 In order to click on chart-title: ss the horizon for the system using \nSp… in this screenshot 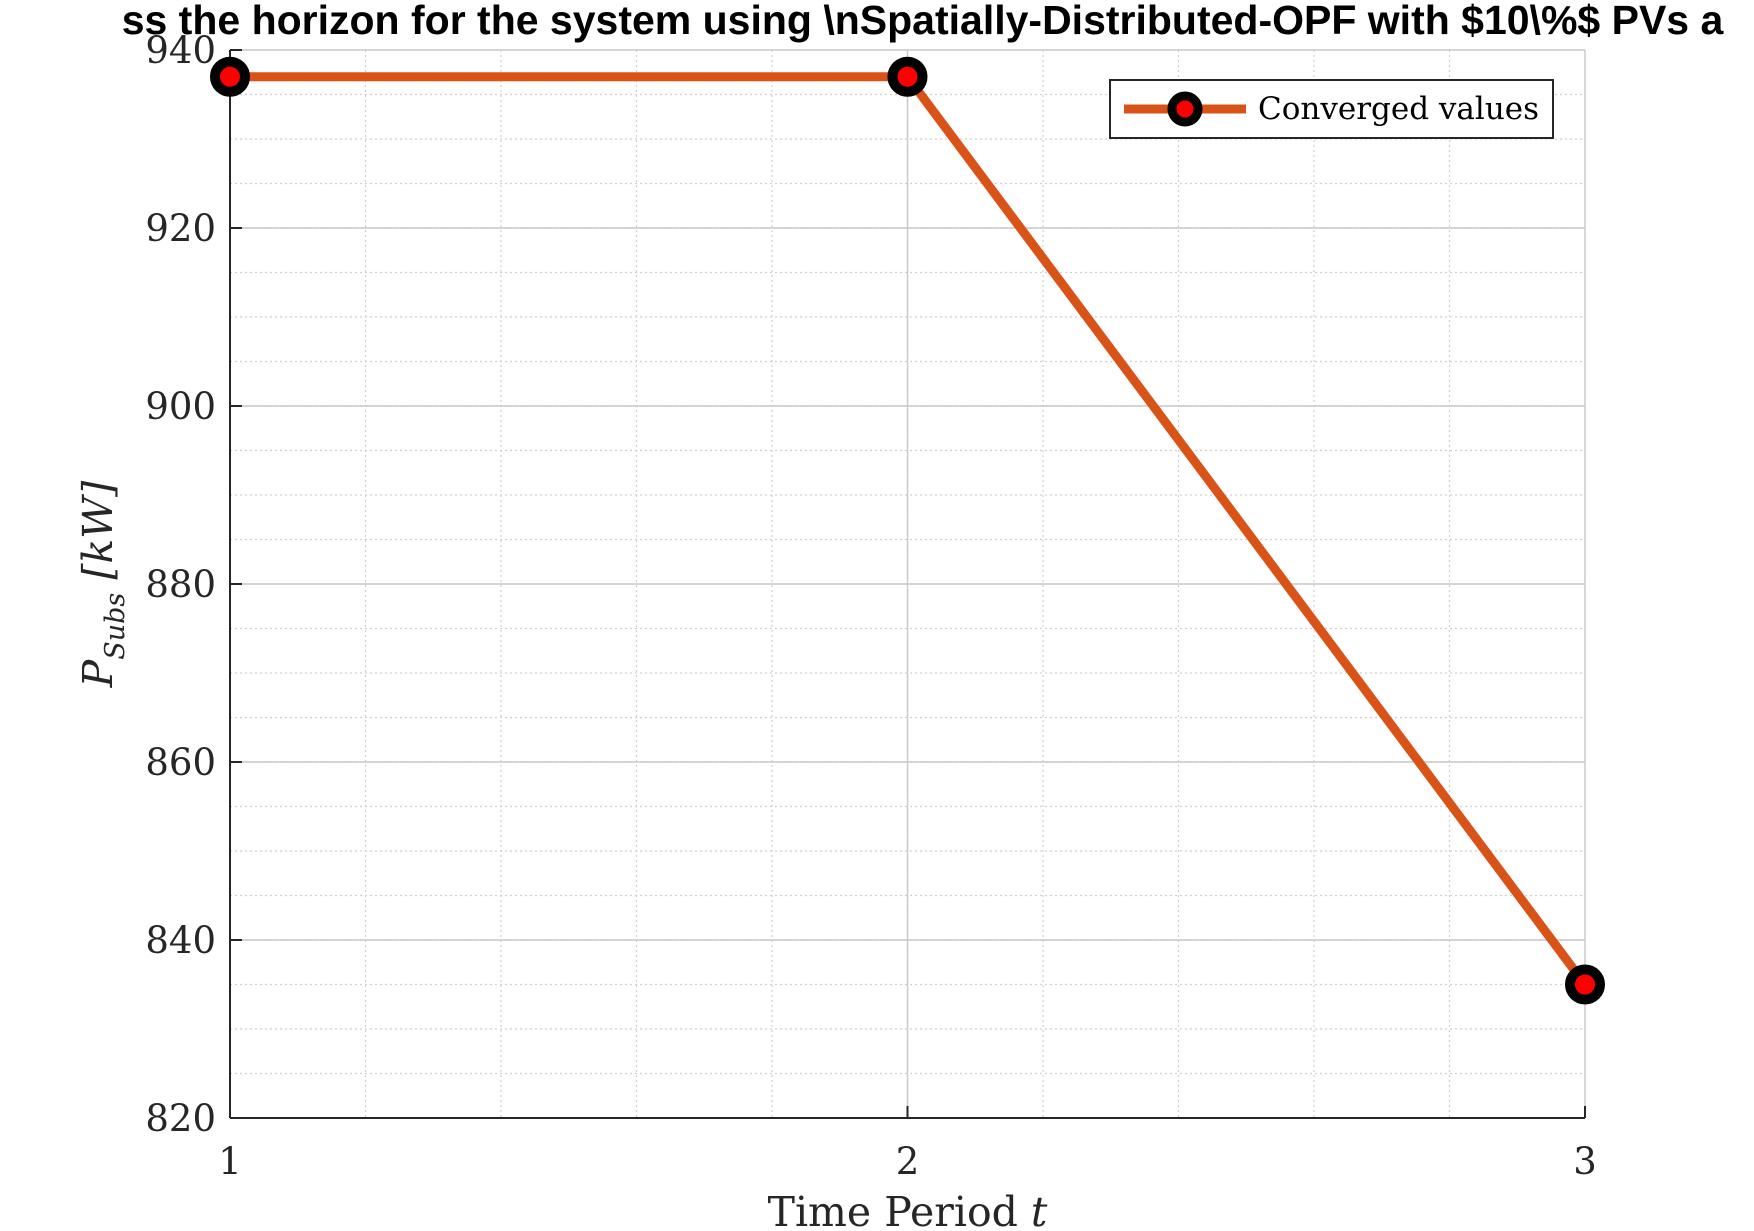, I will do `click(923, 21)`.